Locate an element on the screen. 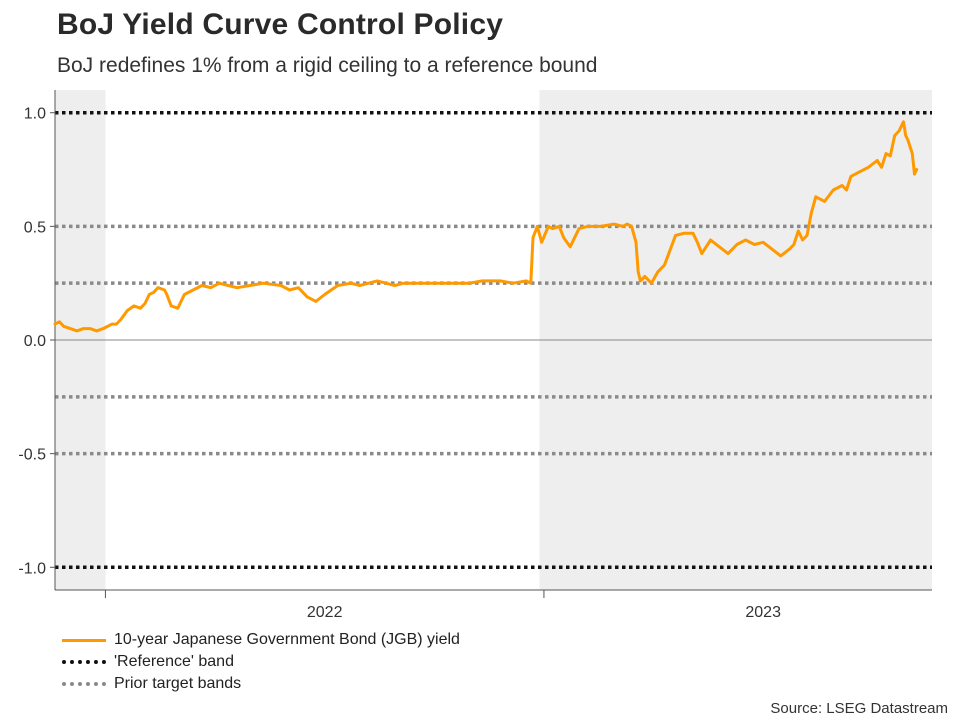 The height and width of the screenshot is (720, 960). legend-label-reference: 'Reference' band is located at coordinates (174, 661).